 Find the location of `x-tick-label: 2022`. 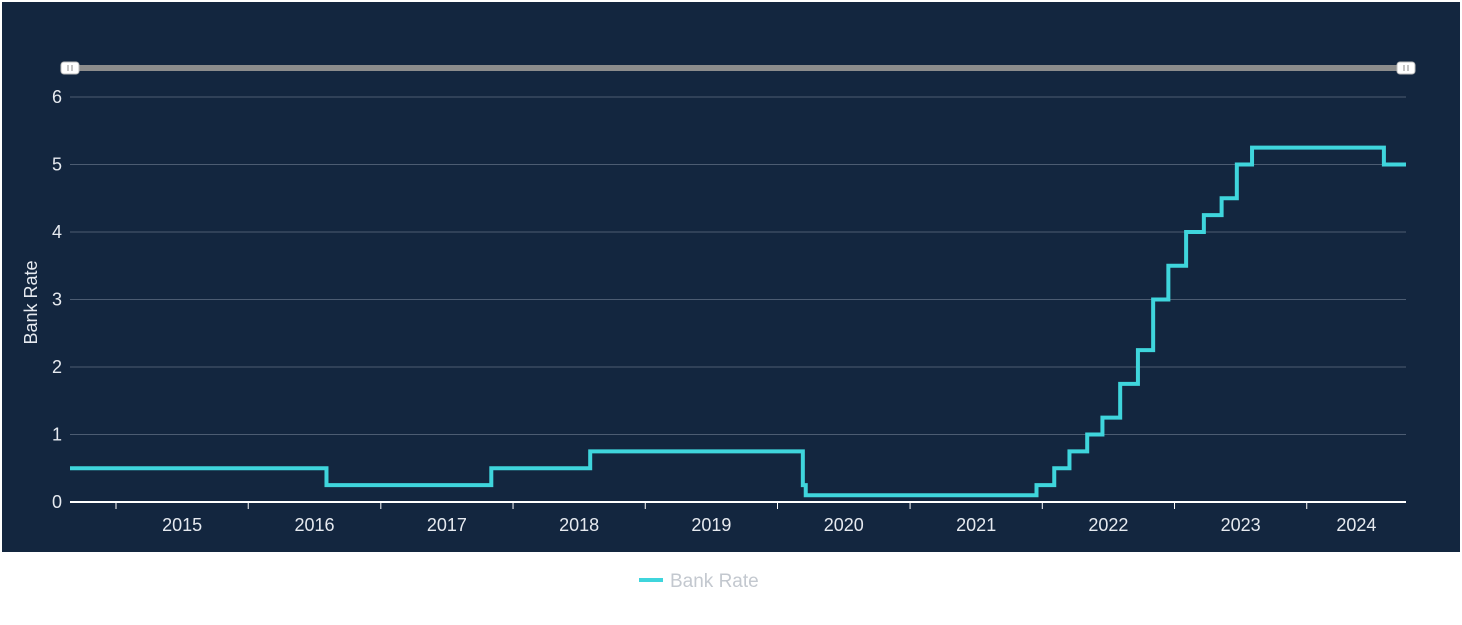

x-tick-label: 2022 is located at coordinates (1108, 525).